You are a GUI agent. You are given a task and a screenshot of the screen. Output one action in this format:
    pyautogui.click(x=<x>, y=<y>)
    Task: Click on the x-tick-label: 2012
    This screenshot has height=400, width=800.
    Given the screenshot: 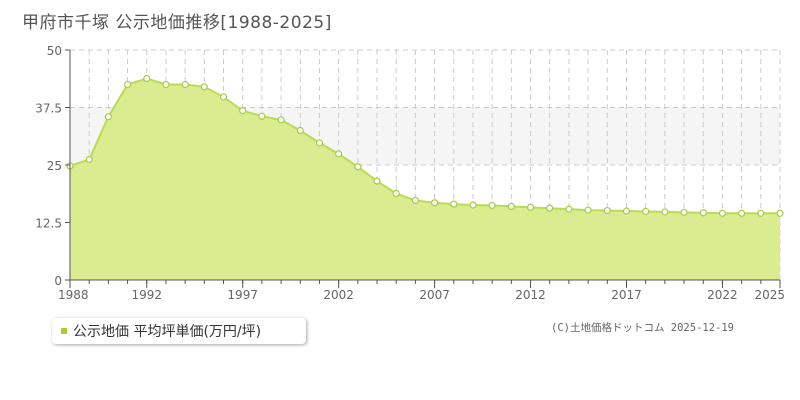 What is the action you would take?
    pyautogui.click(x=530, y=295)
    